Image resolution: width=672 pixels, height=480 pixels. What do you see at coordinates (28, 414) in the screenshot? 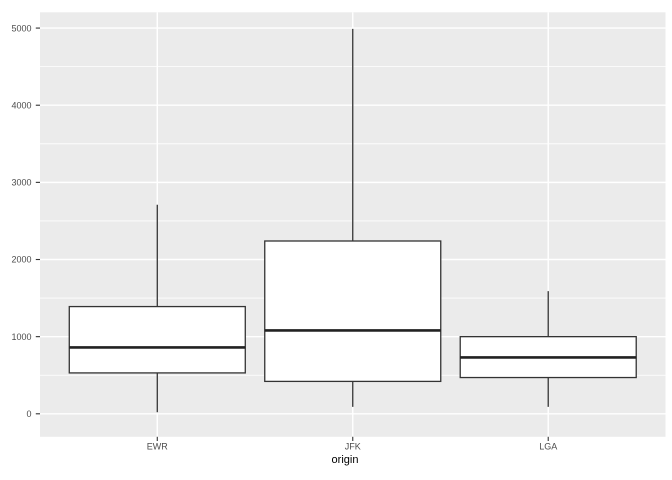
I see `y-tick-label-0: 0` at bounding box center [28, 414].